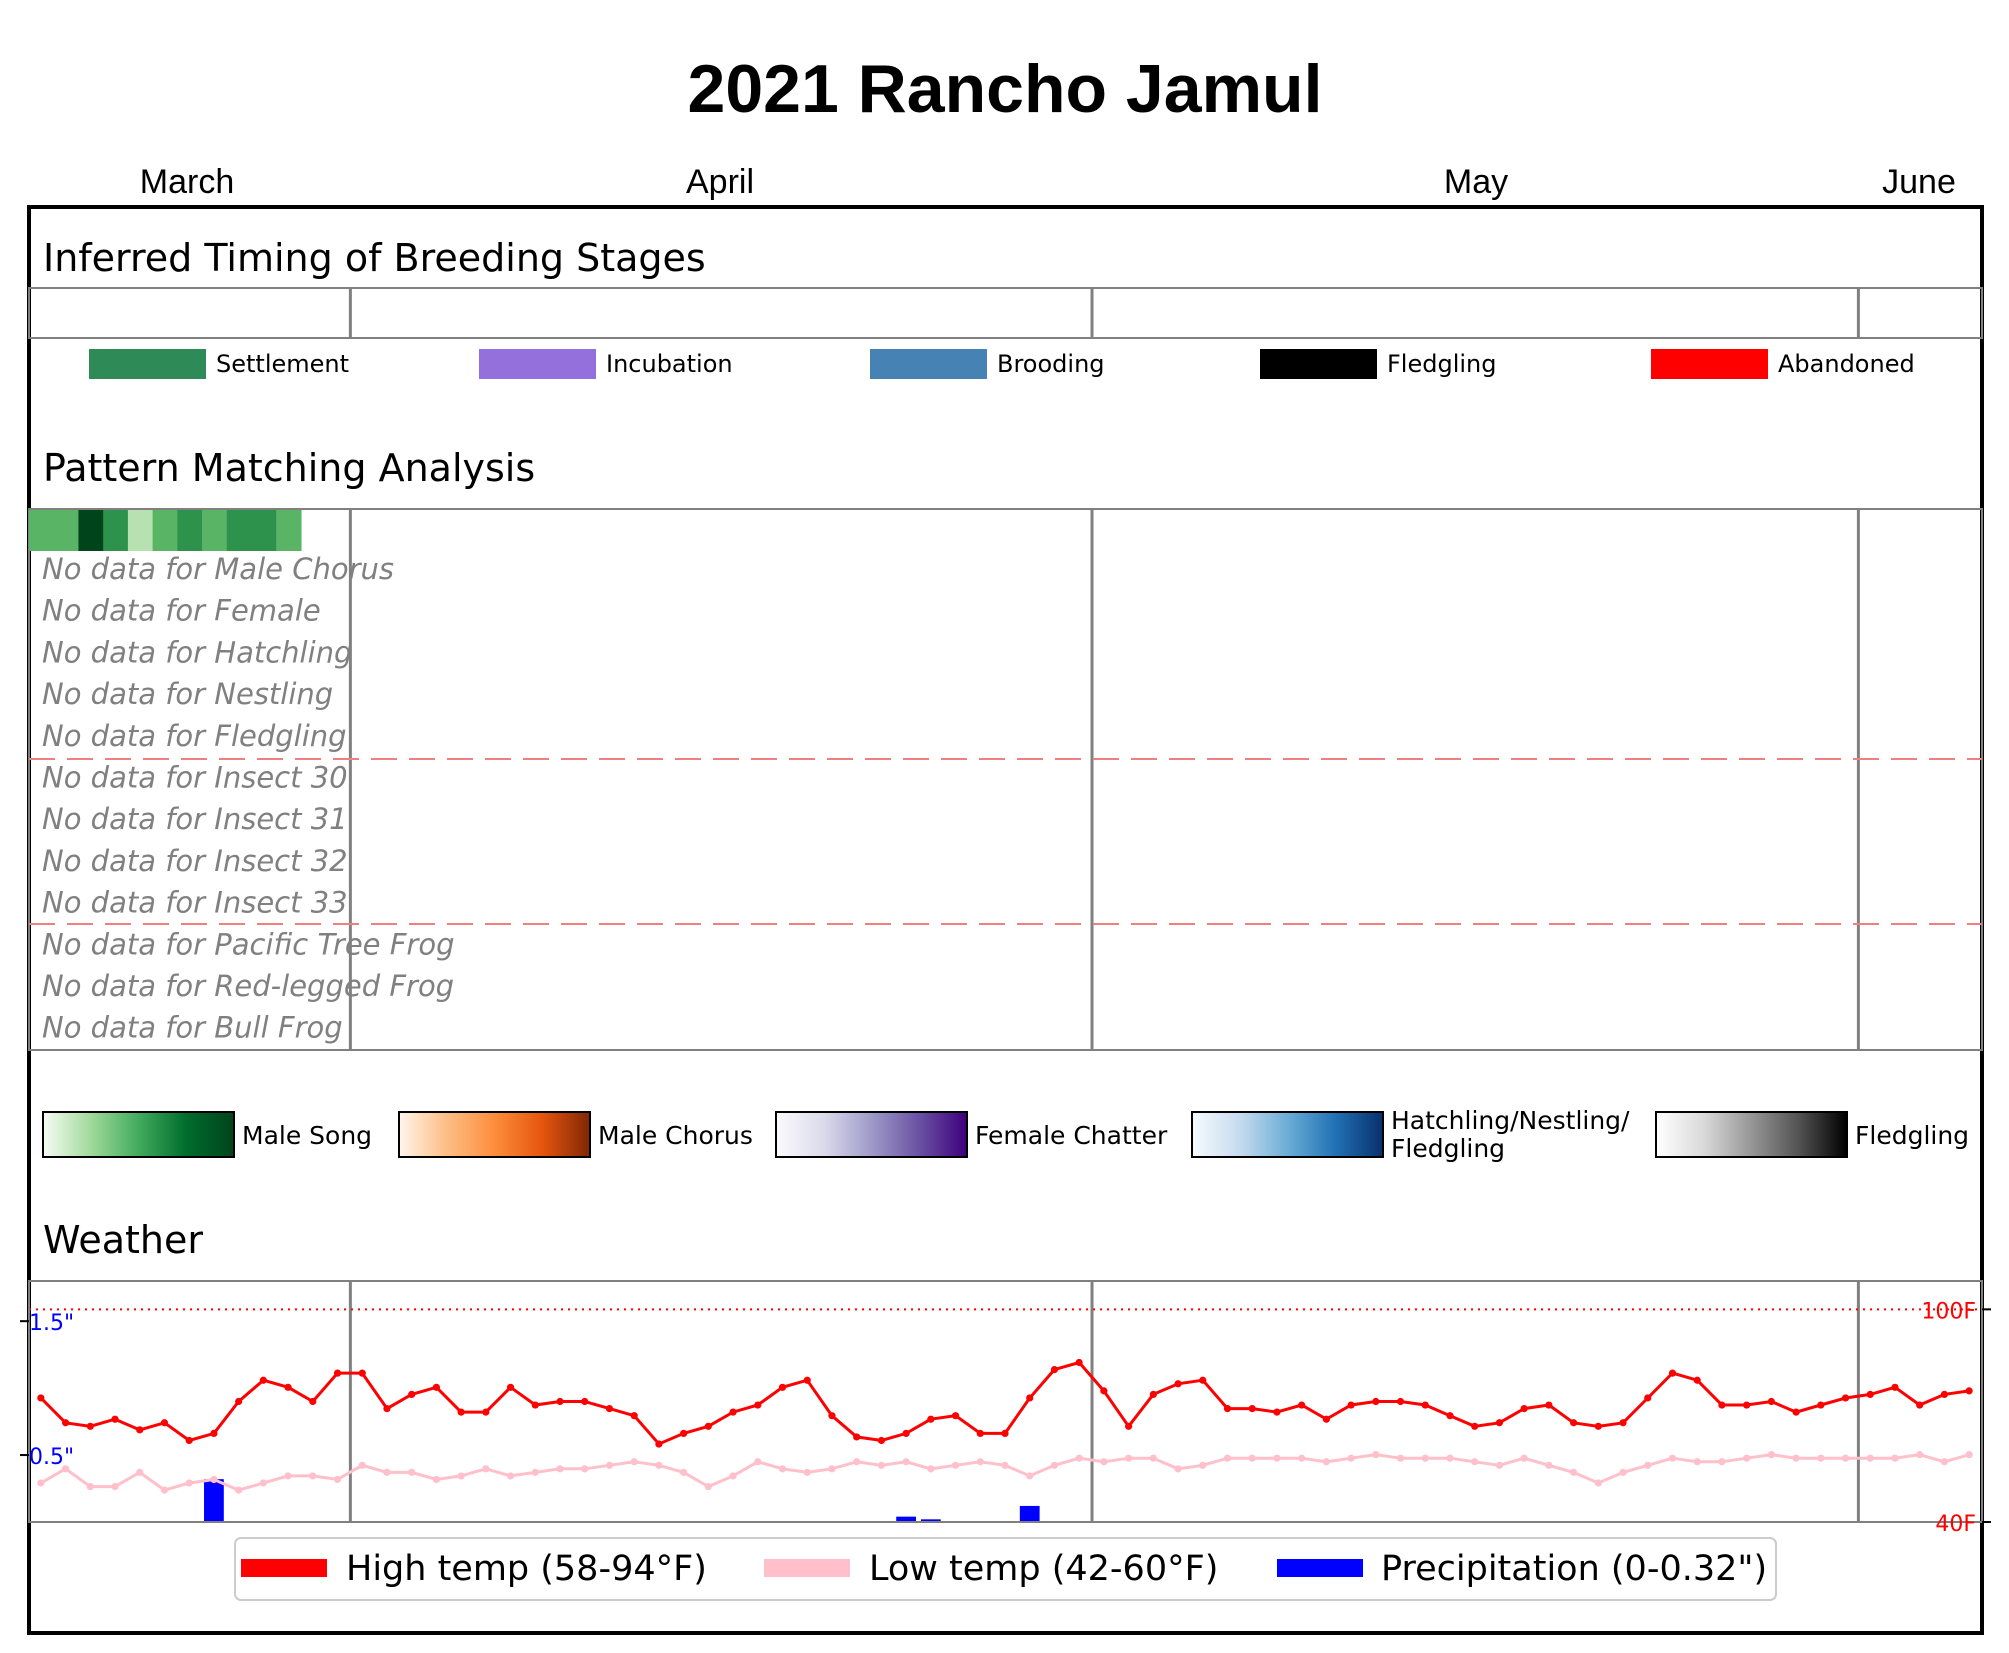  I want to click on stage-swatch-abandoned, so click(1709, 364).